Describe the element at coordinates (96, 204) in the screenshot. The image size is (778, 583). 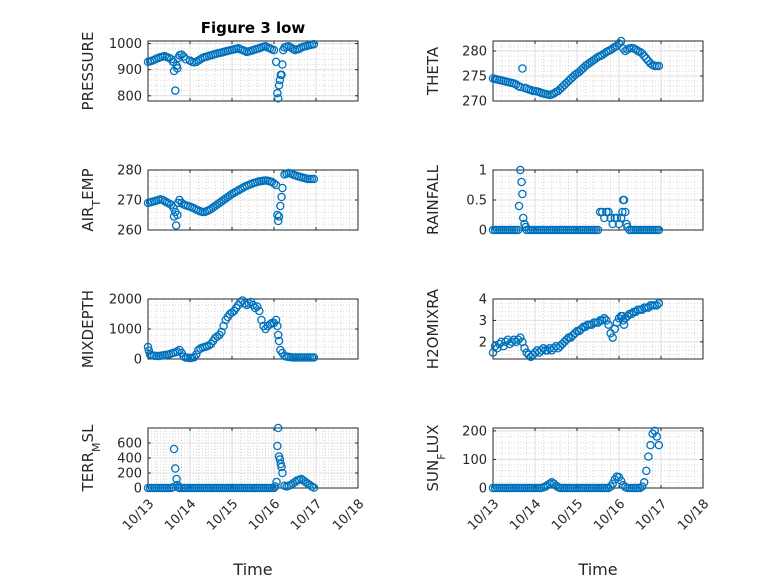
I see `y-axis-label-subscript: T` at that location.